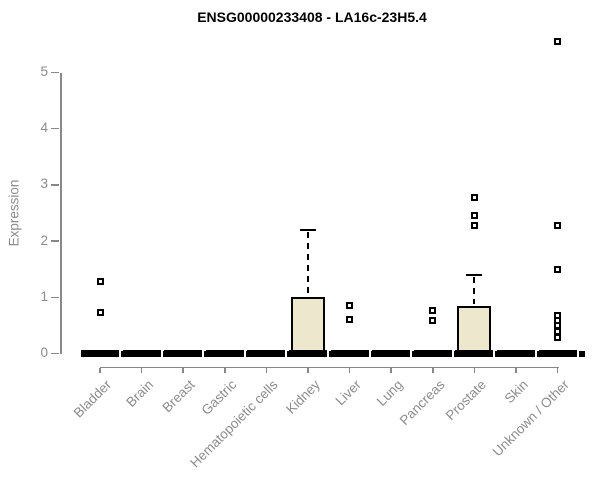 This screenshot has height=500, width=600. I want to click on x-tick-label: Kidney, so click(302, 397).